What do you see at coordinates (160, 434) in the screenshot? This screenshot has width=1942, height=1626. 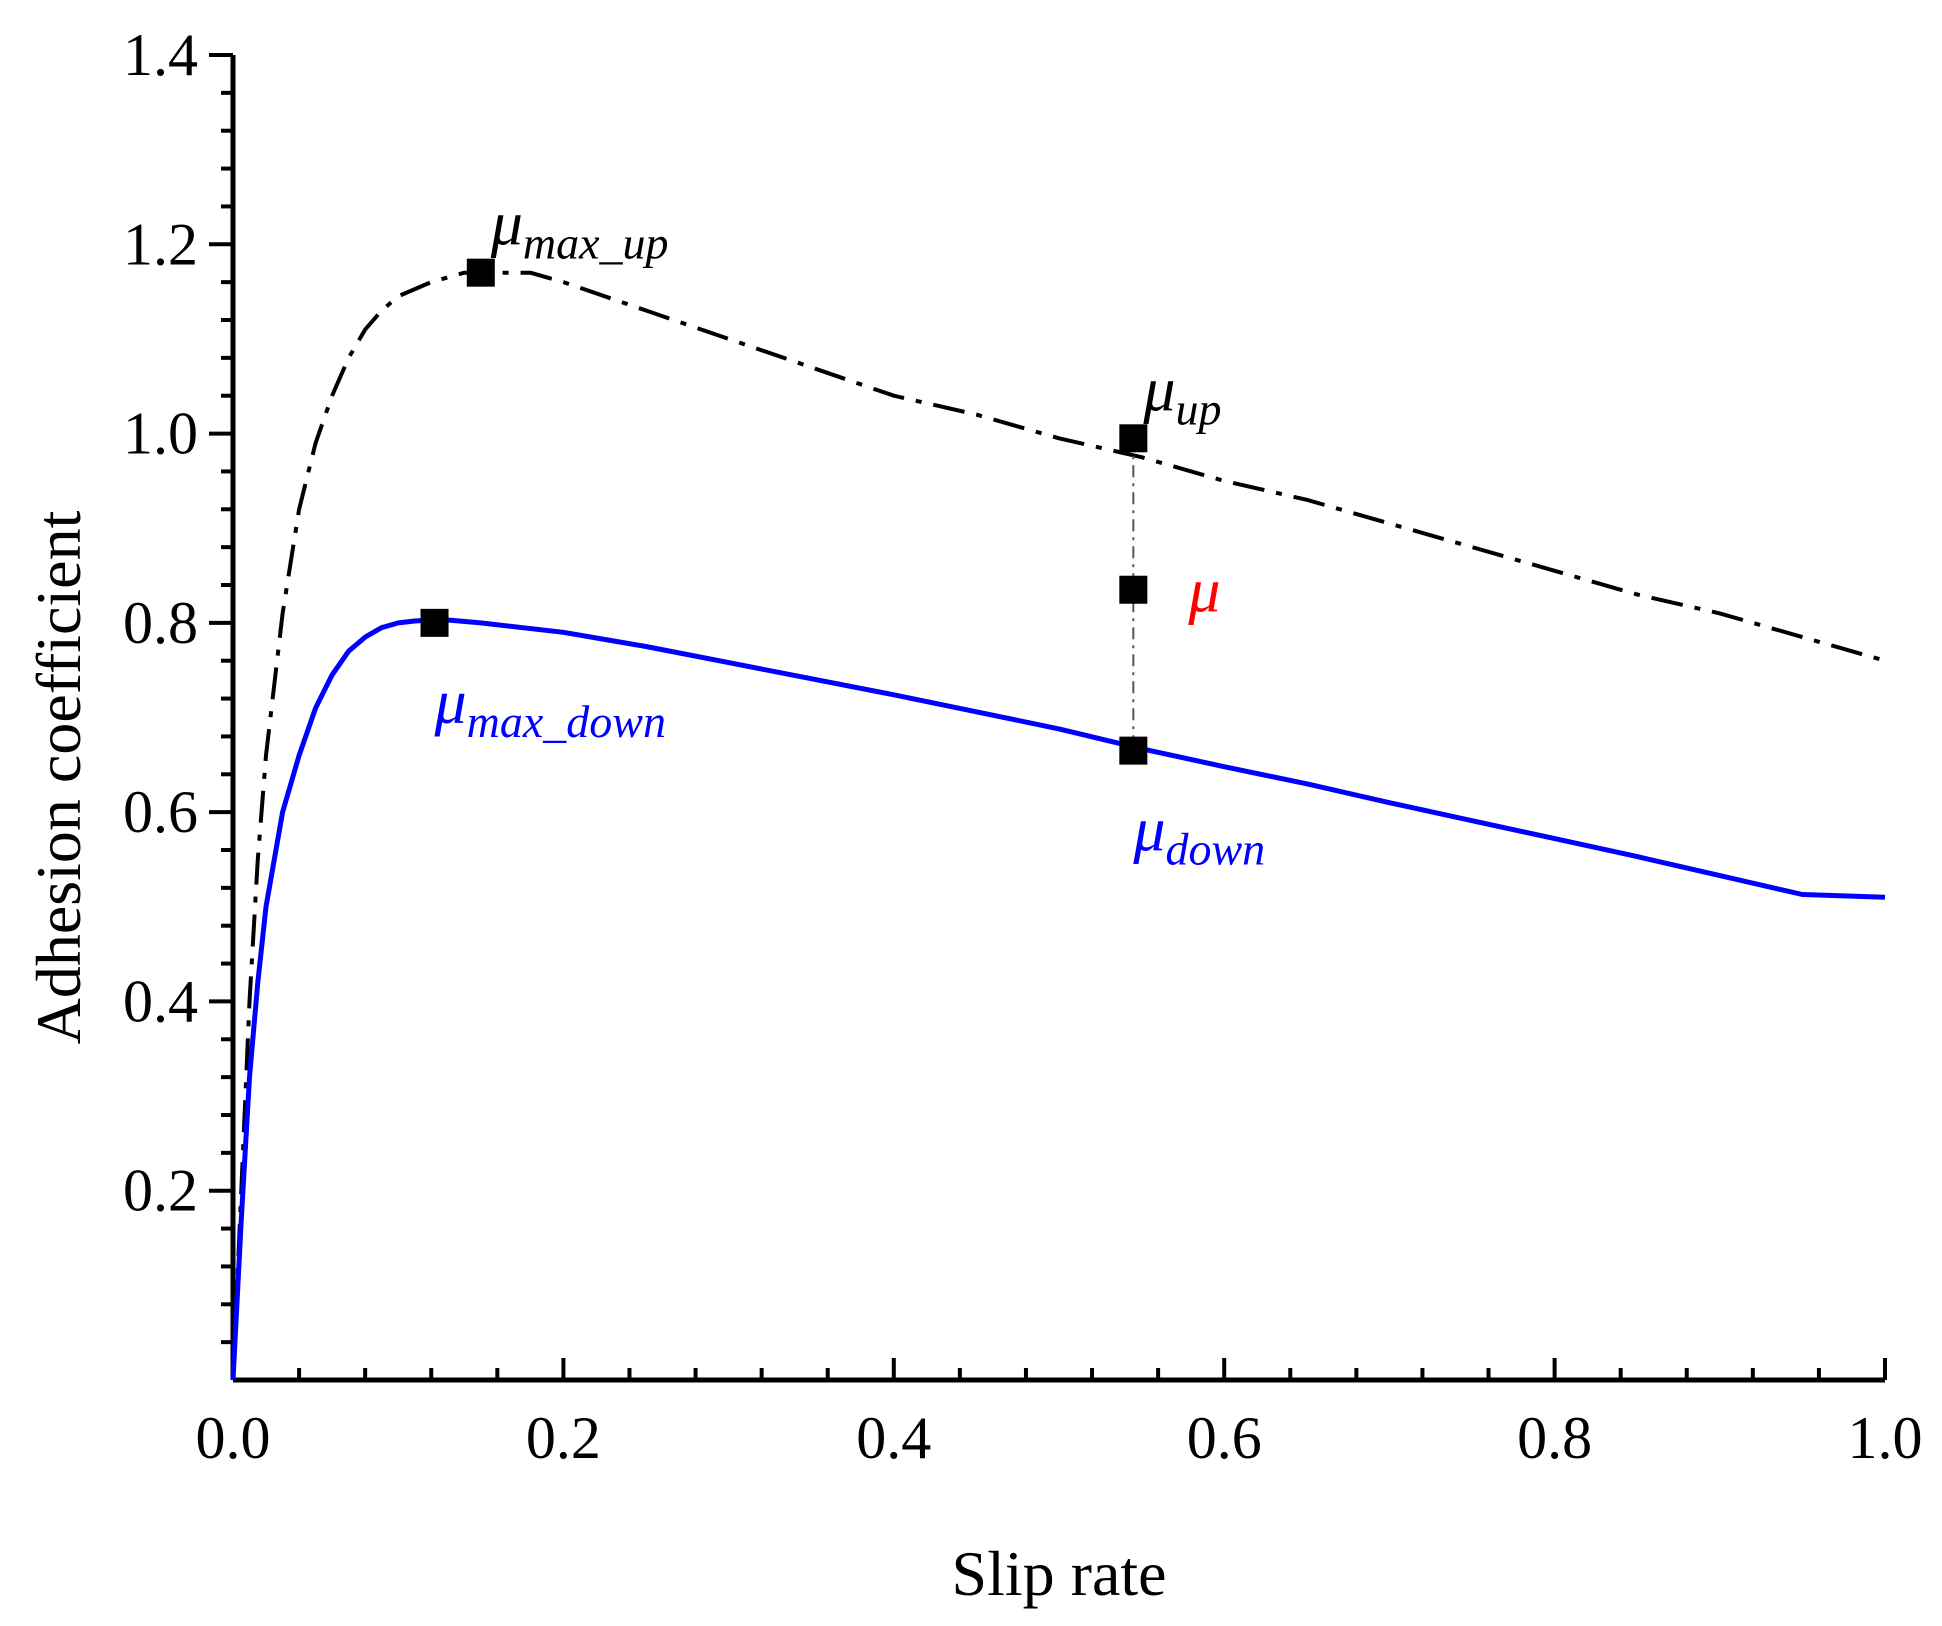 I see `y-tick-label: 1.0` at bounding box center [160, 434].